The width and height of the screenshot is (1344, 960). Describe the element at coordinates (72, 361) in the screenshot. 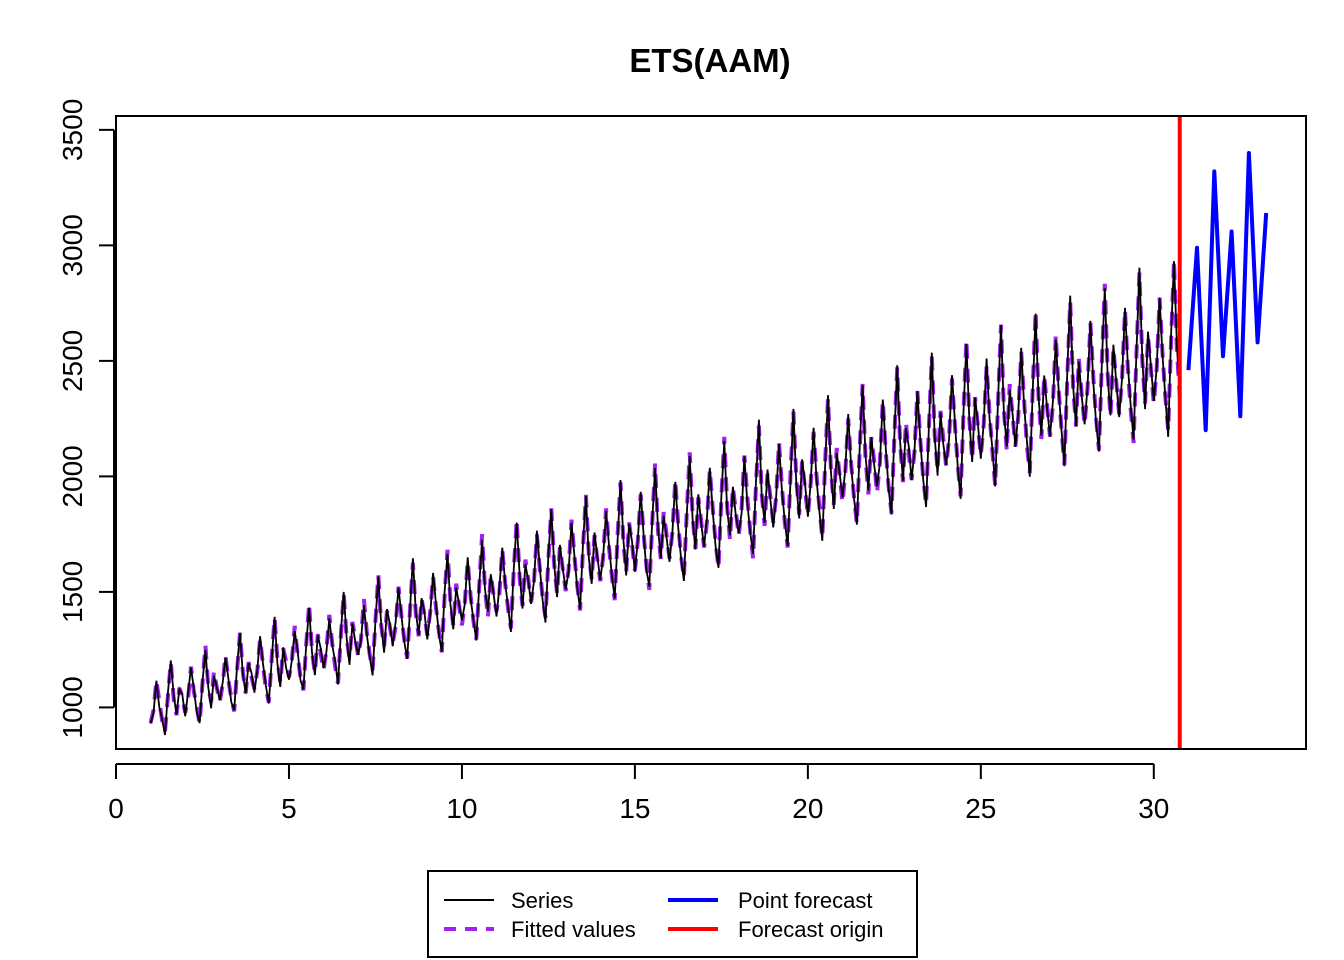

I see `y-tick-label: 2500` at that location.